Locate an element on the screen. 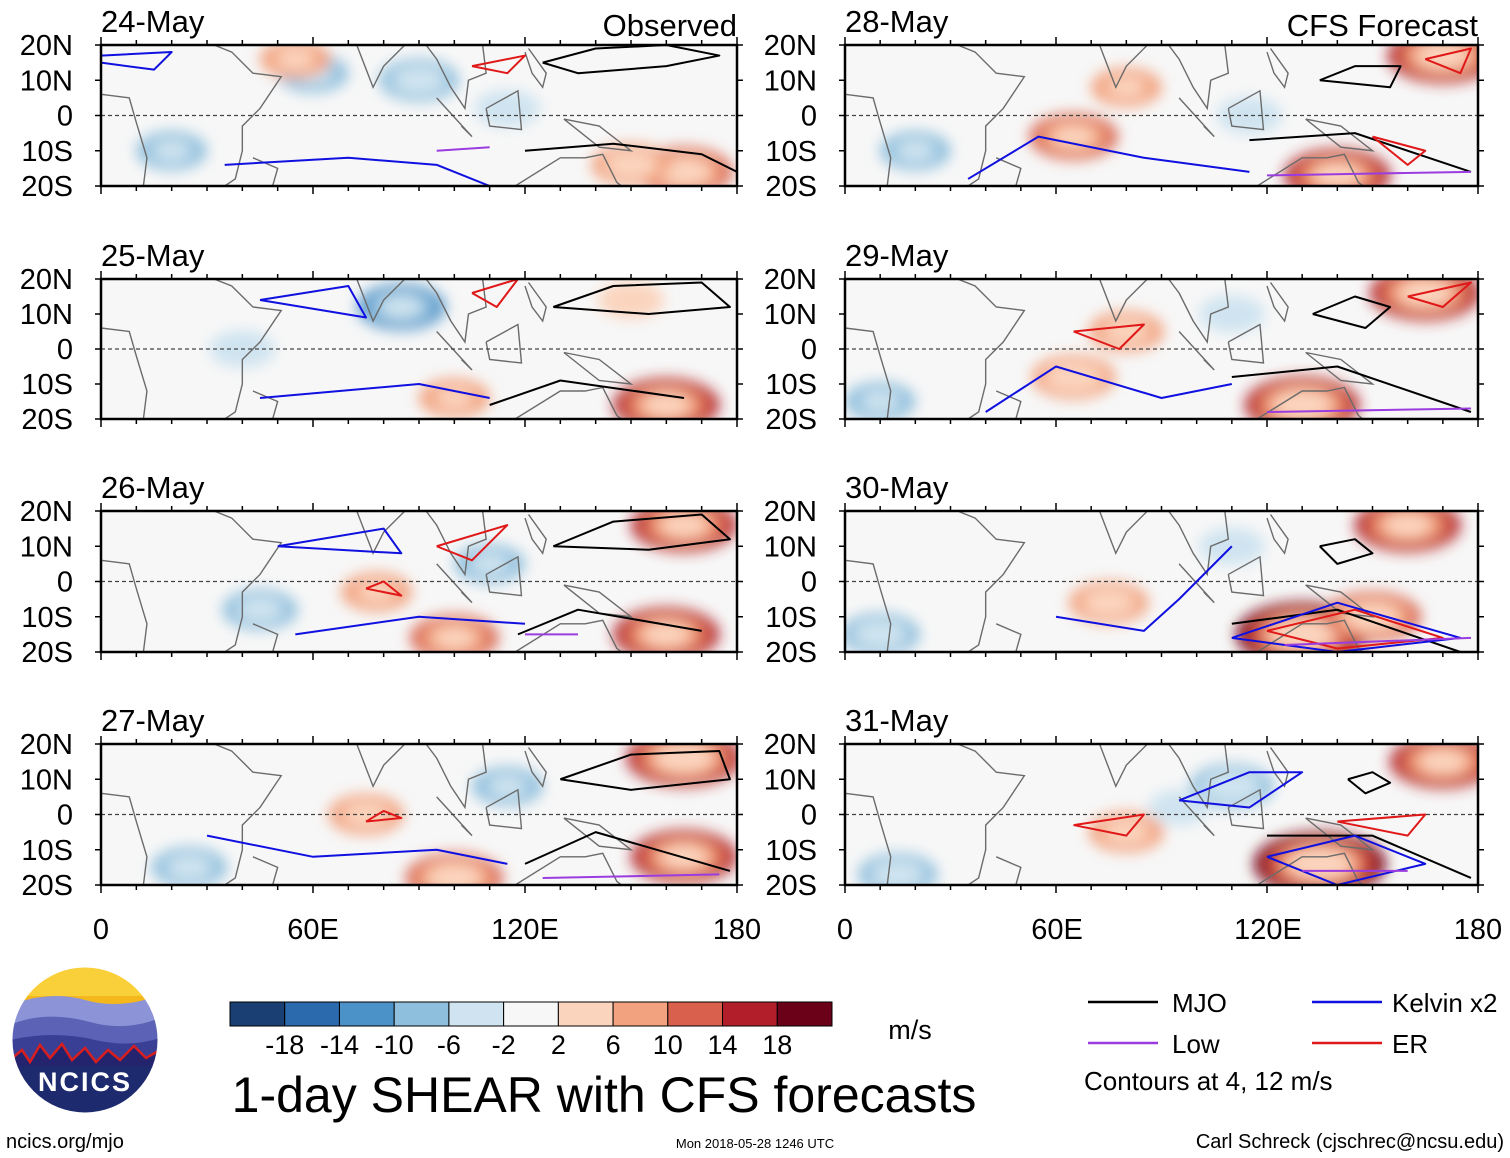 The height and width of the screenshot is (1158, 1510). website-link: ncics.org/mjo is located at coordinates (65, 1142).